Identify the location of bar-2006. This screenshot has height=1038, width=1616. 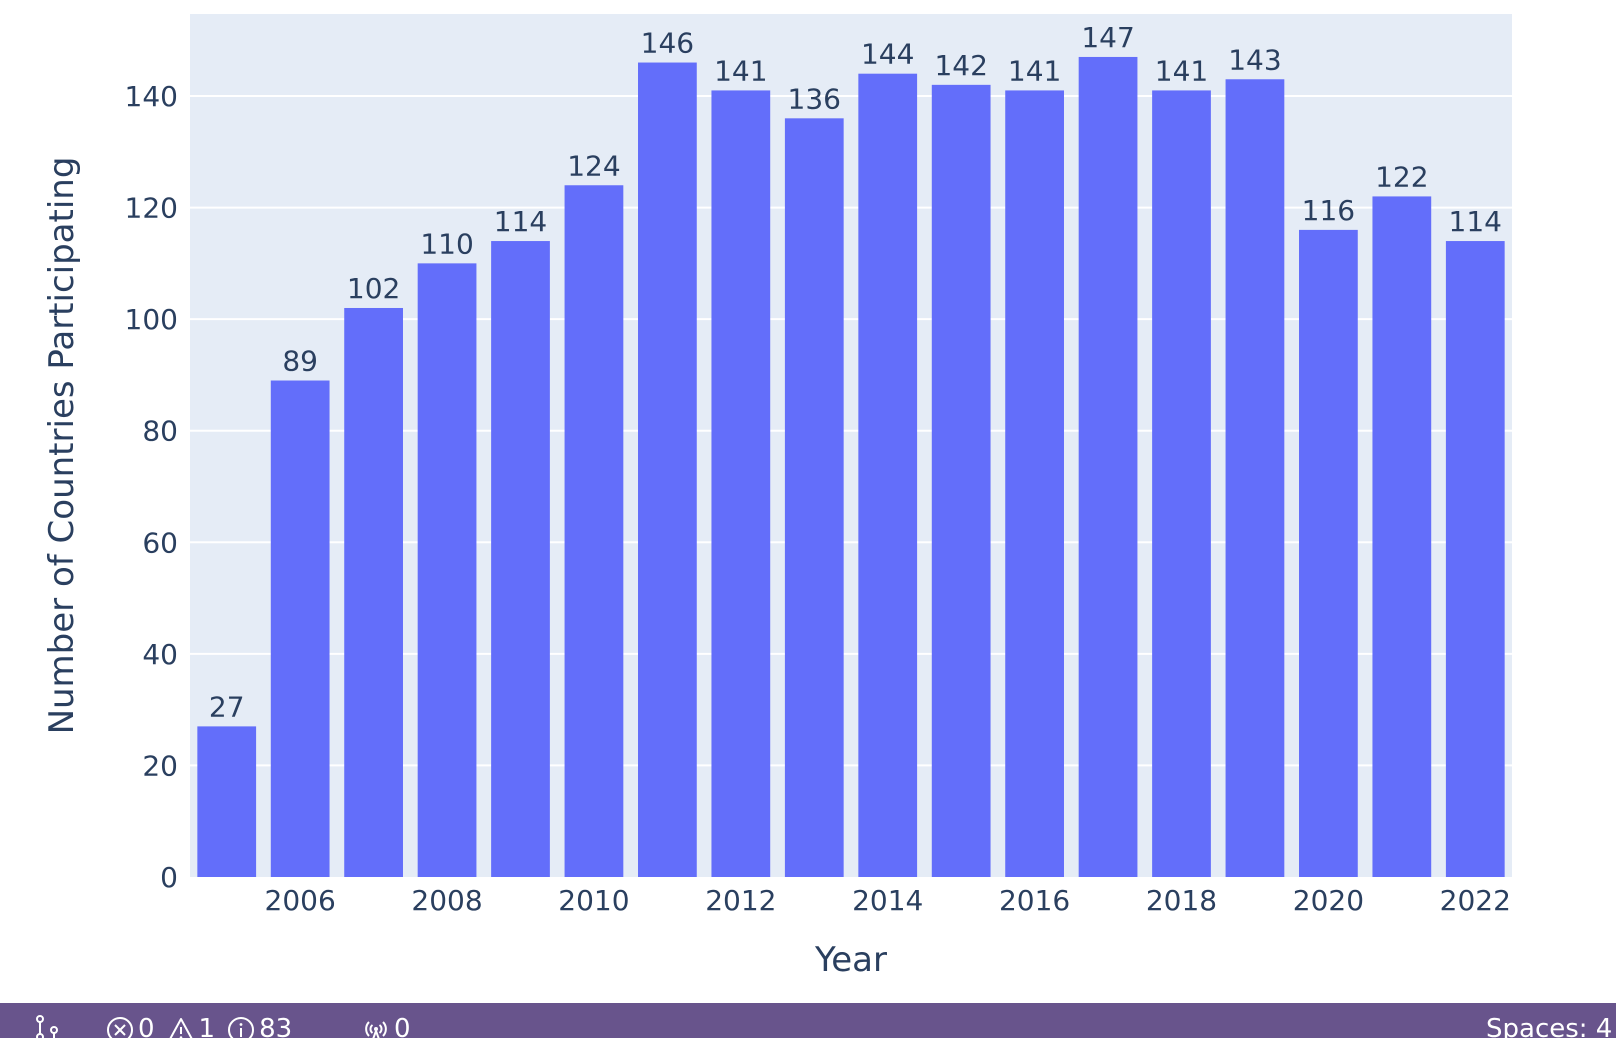
(300, 628).